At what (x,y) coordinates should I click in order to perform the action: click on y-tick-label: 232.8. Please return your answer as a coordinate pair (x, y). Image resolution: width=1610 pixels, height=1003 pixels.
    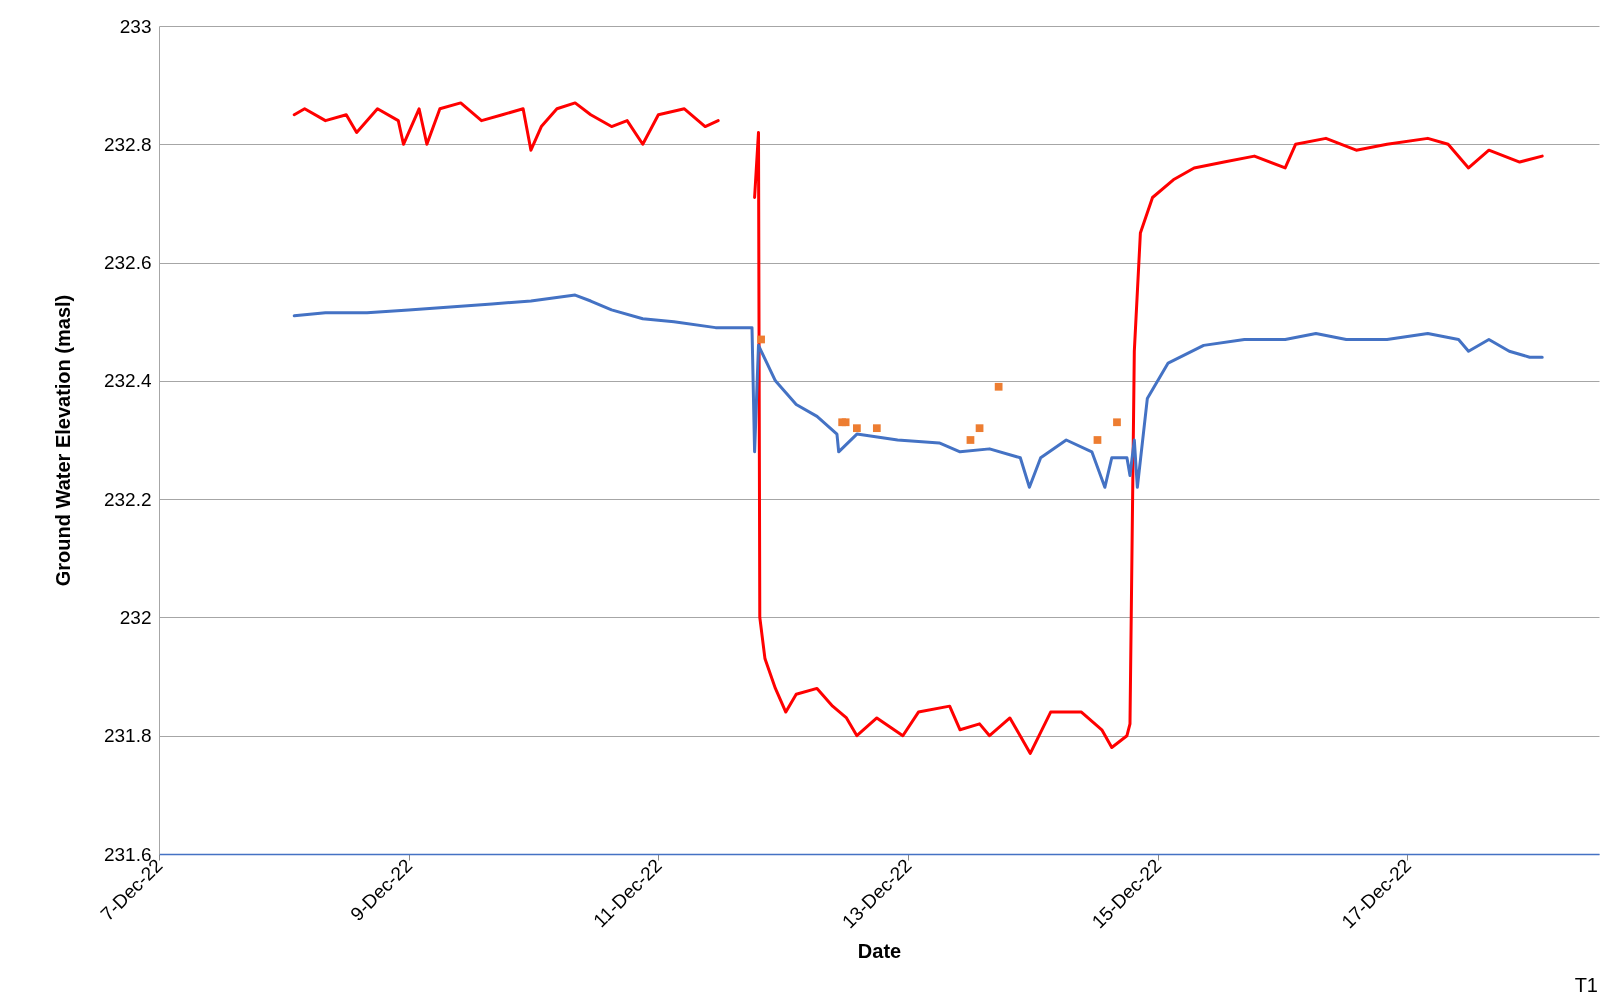
    Looking at the image, I should click on (127, 144).